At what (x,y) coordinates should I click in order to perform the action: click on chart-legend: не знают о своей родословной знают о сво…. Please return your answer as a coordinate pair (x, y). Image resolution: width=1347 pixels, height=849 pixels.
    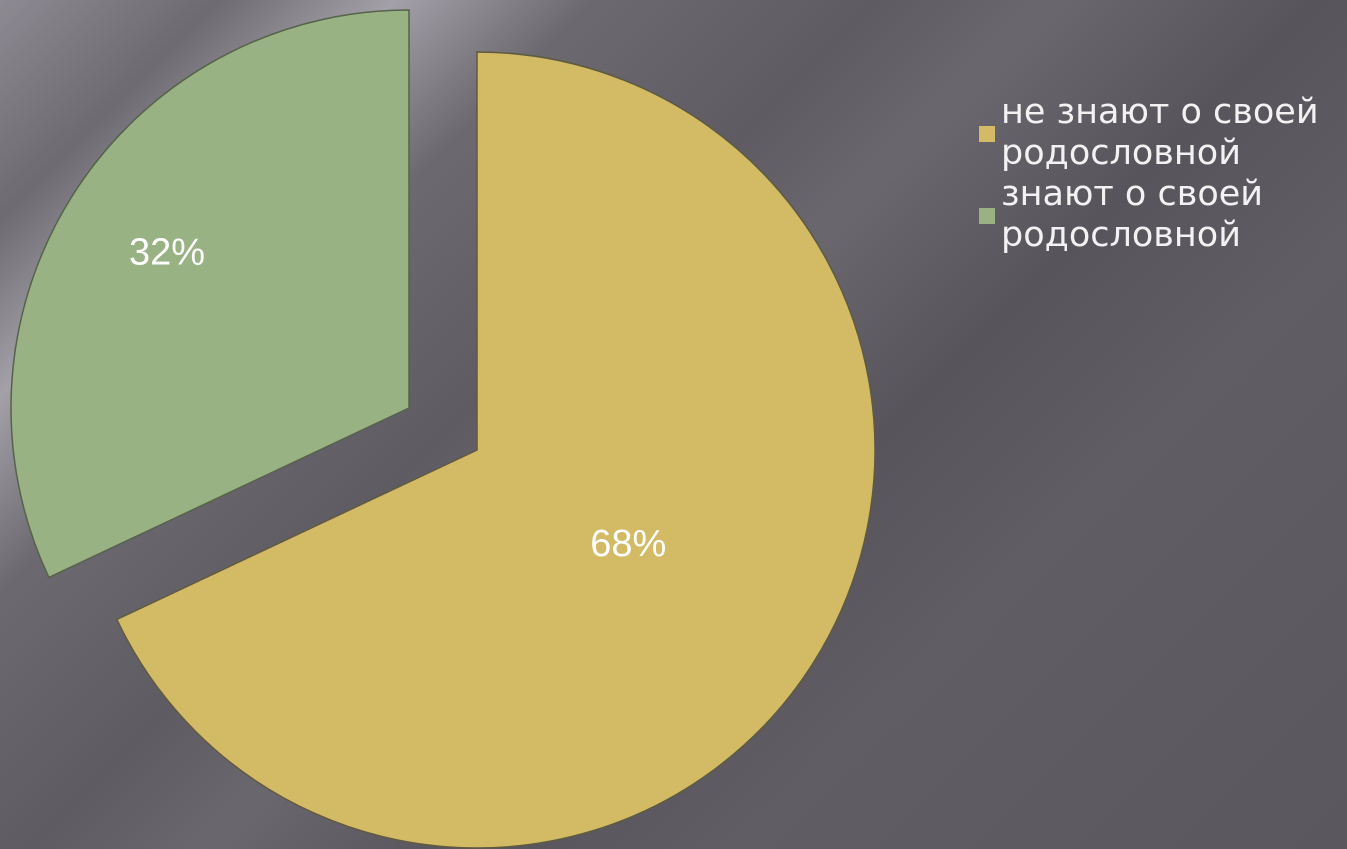
    Looking at the image, I should click on (1161, 174).